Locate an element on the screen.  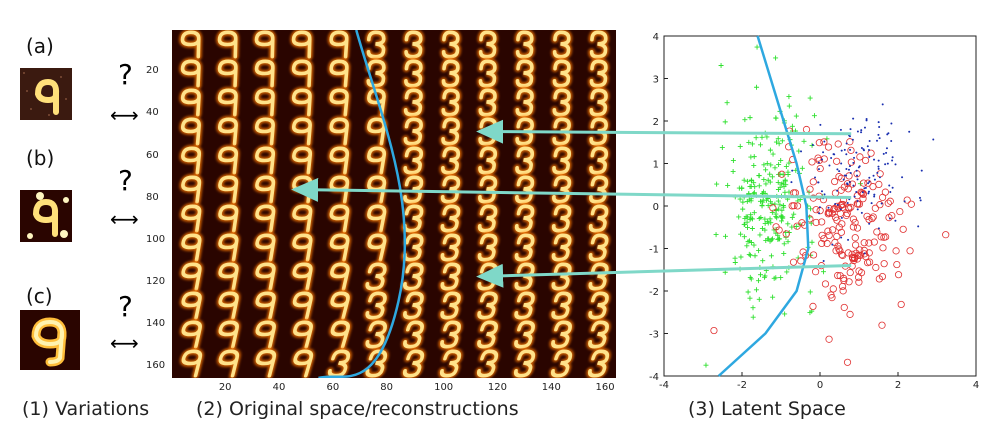
grid-y-tick-label: 160 is located at coordinates (156, 366).